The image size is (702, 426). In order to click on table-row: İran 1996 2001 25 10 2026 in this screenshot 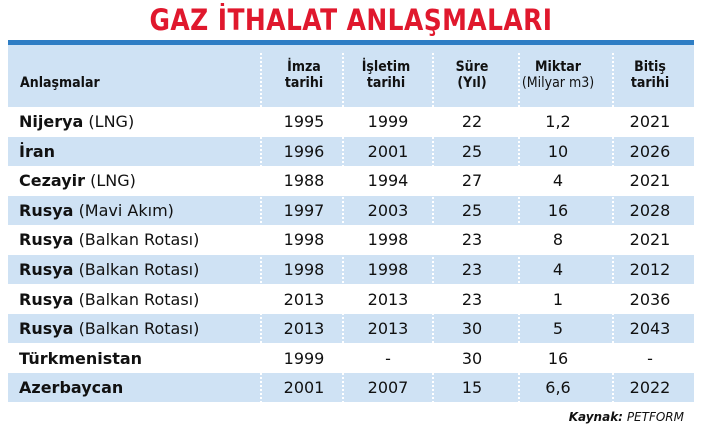, I will do `click(351, 151)`.